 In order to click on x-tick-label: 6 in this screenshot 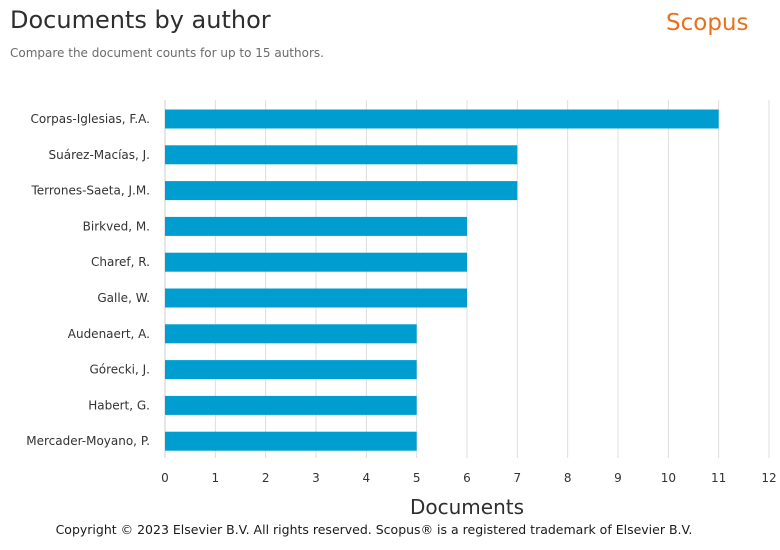, I will do `click(467, 478)`.